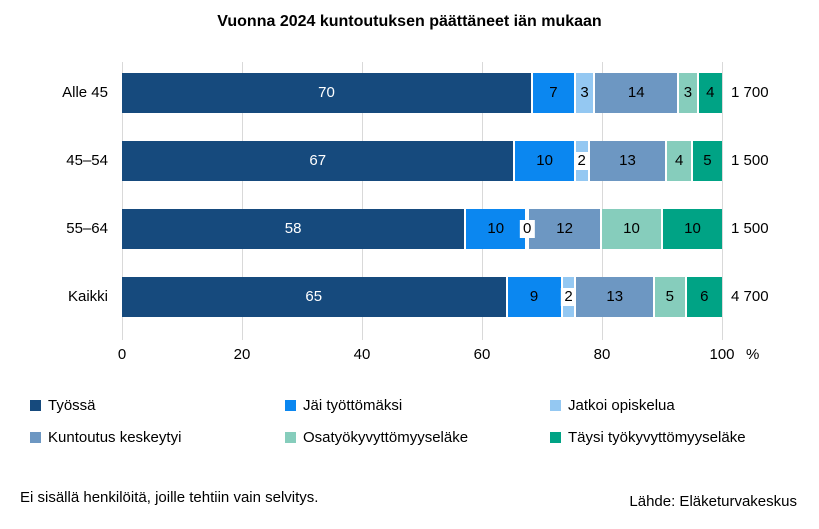 The height and width of the screenshot is (529, 819). What do you see at coordinates (657, 437) in the screenshot?
I see `legend-label: Täysi työkyvyttömyyseläke` at bounding box center [657, 437].